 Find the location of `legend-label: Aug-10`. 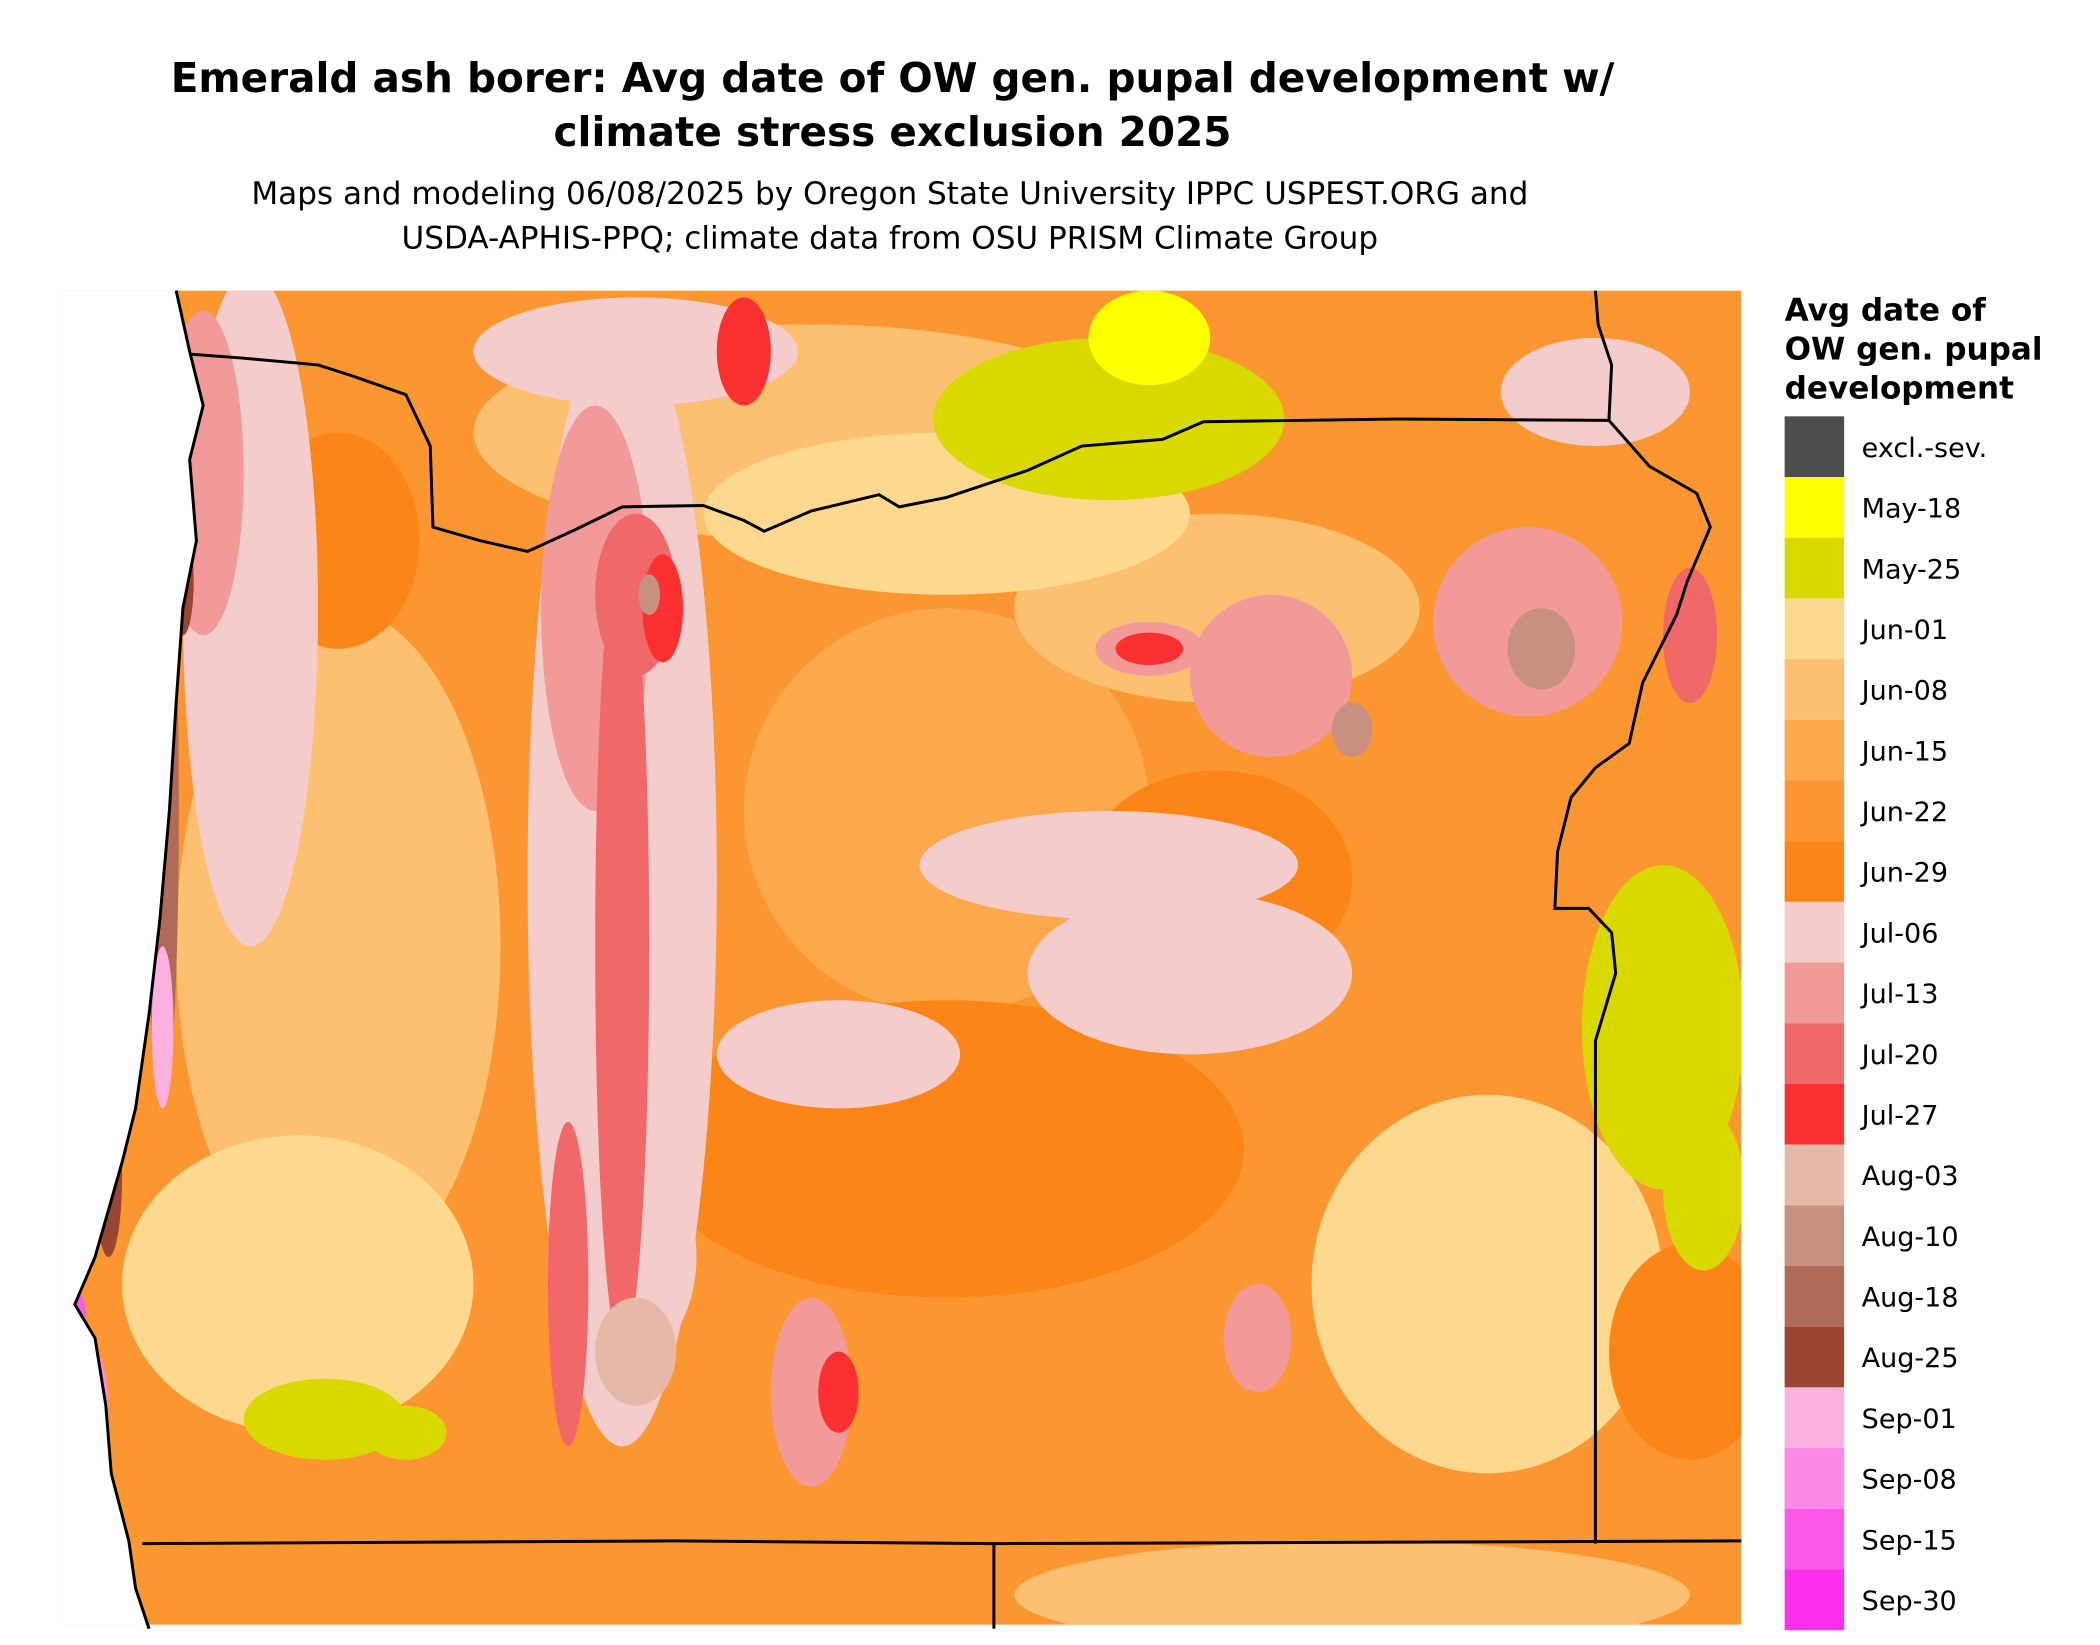

legend-label: Aug-10 is located at coordinates (1910, 1237).